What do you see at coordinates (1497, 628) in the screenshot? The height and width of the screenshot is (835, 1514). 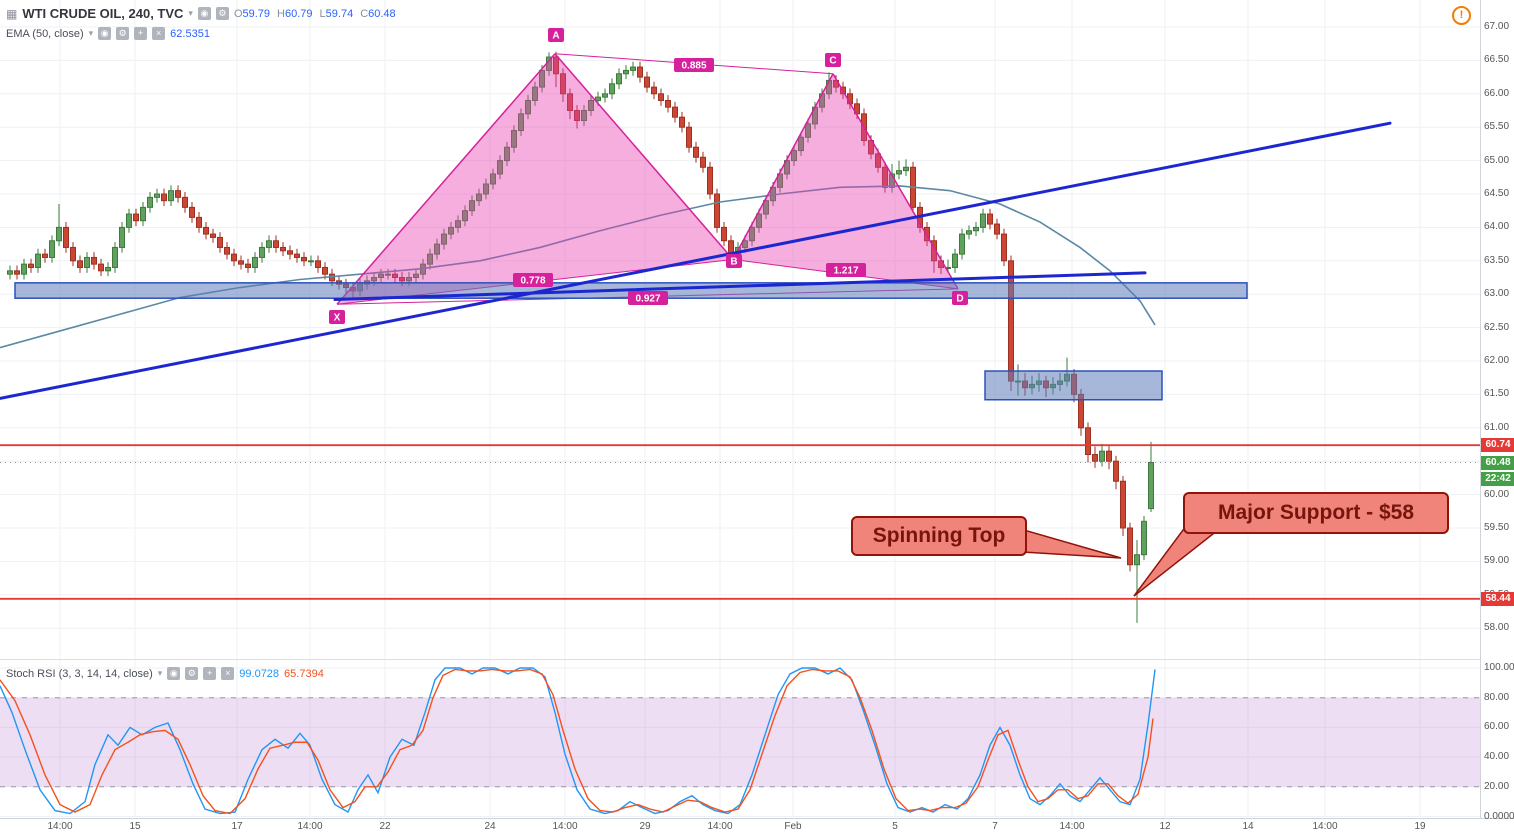 I see `price-tick: 58.00` at bounding box center [1497, 628].